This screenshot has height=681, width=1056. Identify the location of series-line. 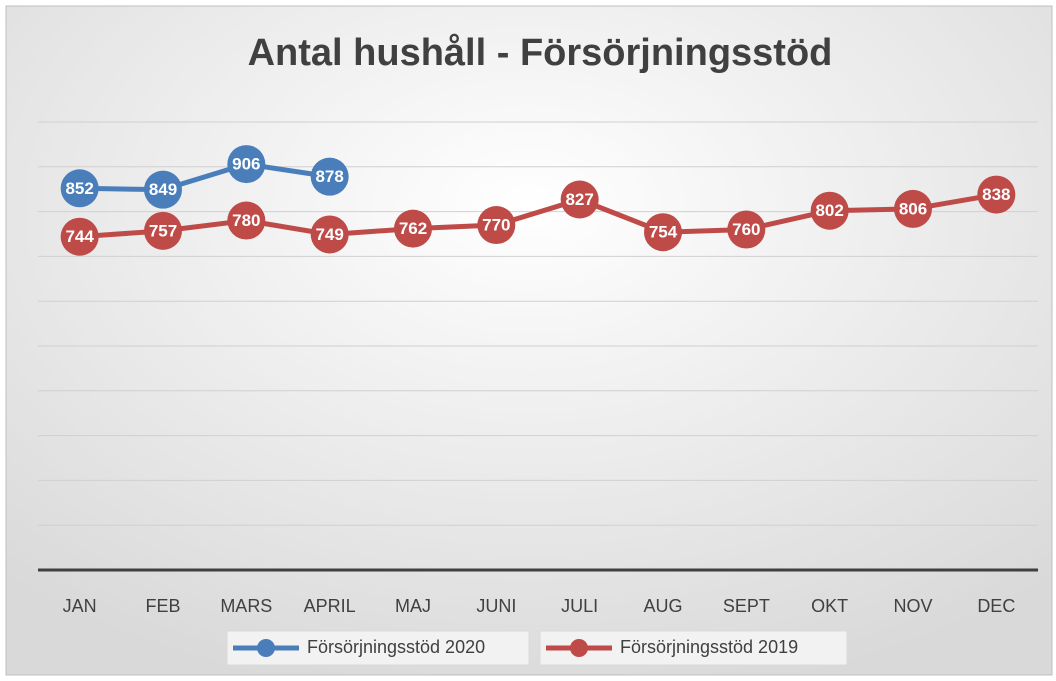
(205, 177).